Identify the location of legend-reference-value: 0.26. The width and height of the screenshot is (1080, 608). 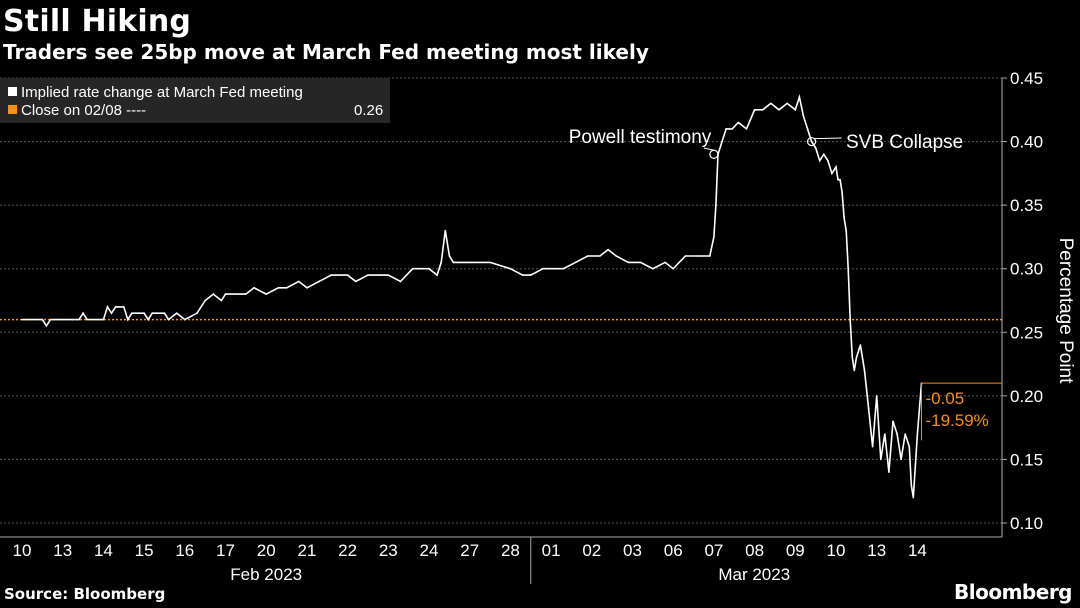
(369, 110).